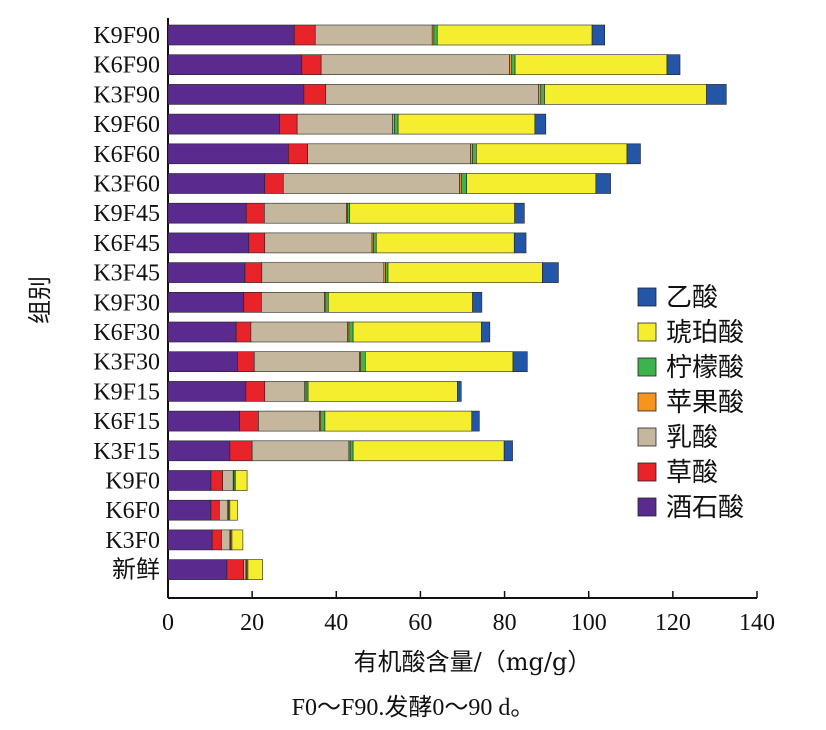  I want to click on category-label: K9F45, so click(126, 214).